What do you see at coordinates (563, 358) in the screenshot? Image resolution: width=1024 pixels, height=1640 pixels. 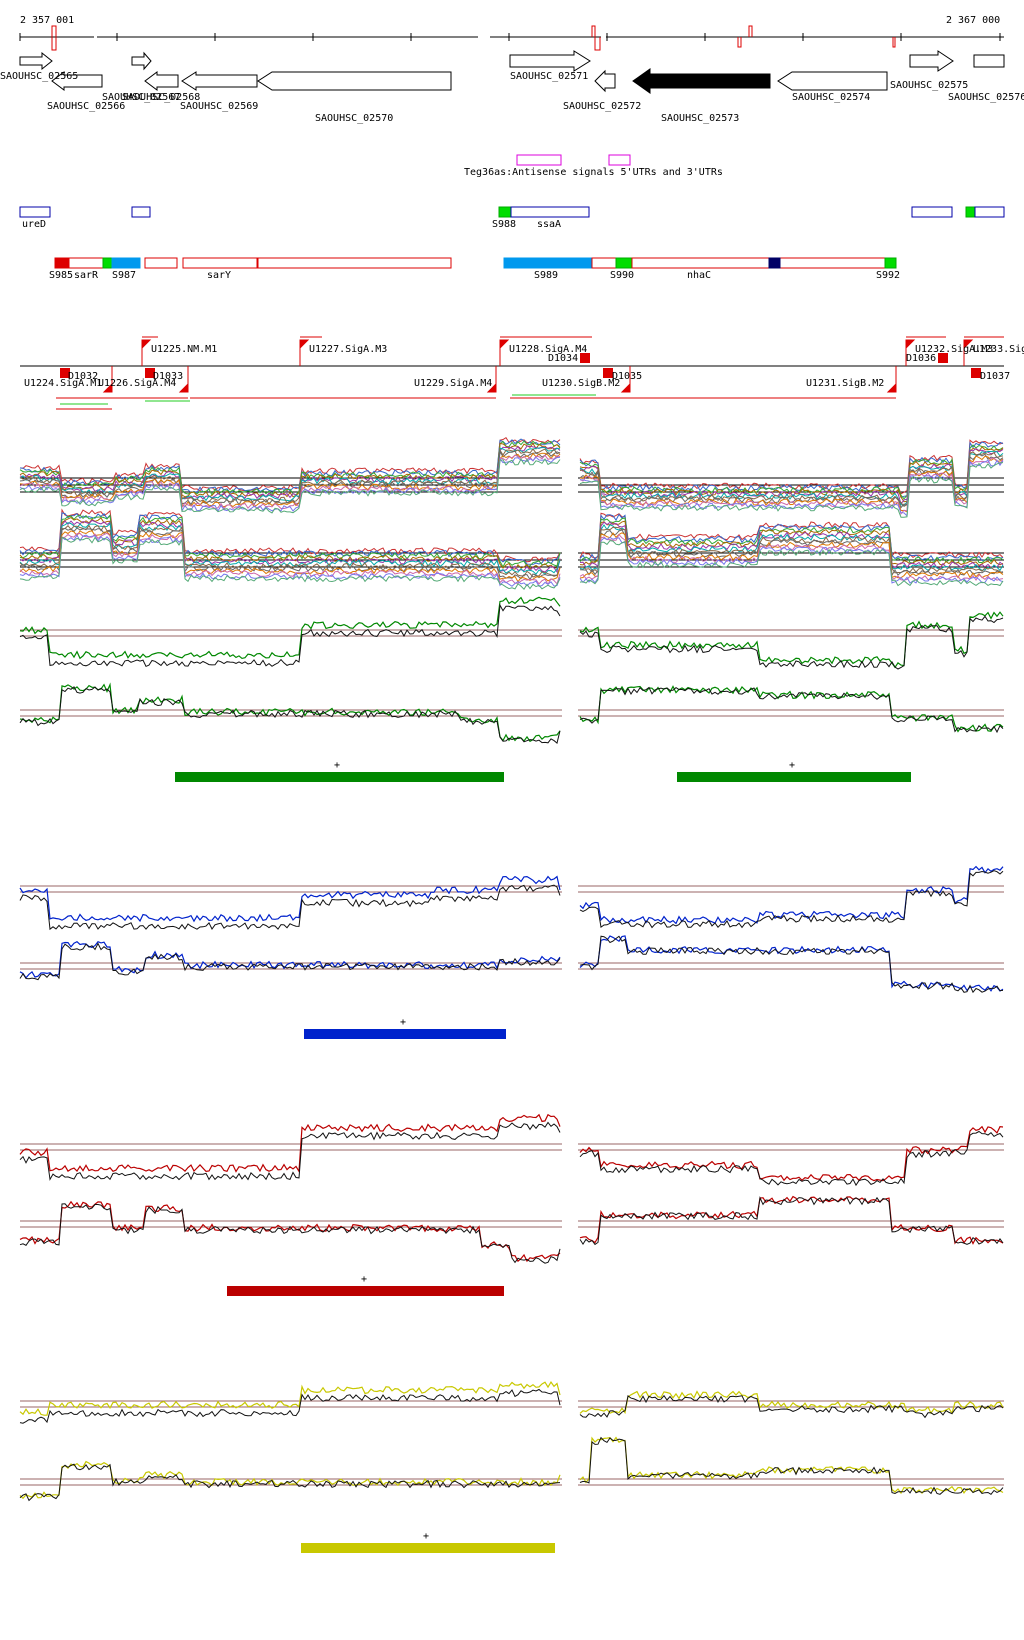 I see `down-label-D1034: D1034` at bounding box center [563, 358].